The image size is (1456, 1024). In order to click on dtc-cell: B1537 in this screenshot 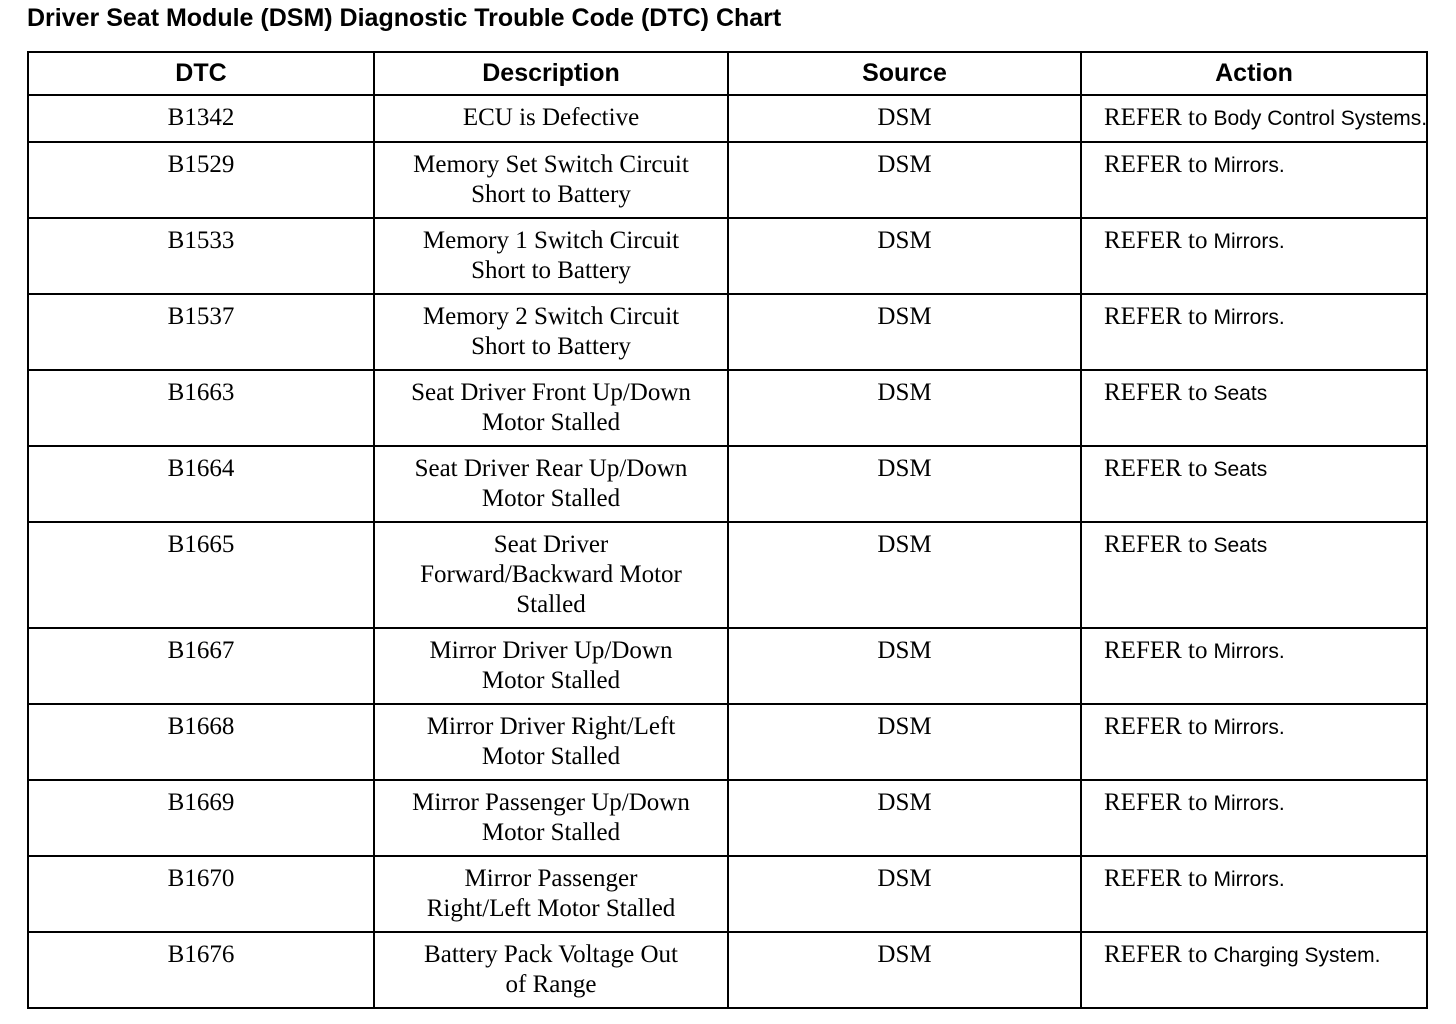, I will do `click(201, 332)`.